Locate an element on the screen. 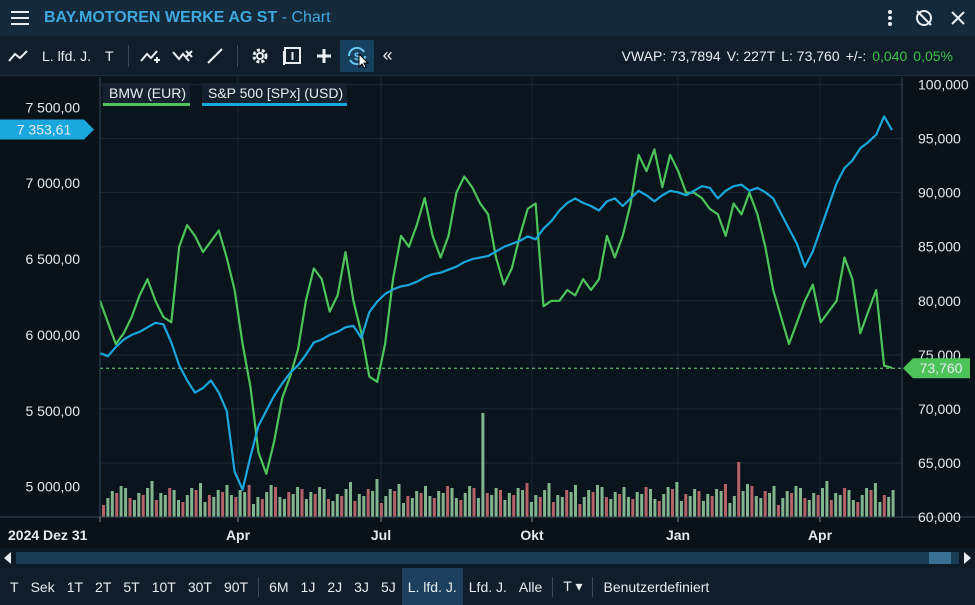 This screenshot has width=975, height=605. right-price-marker-label: 73,760 is located at coordinates (941, 368).